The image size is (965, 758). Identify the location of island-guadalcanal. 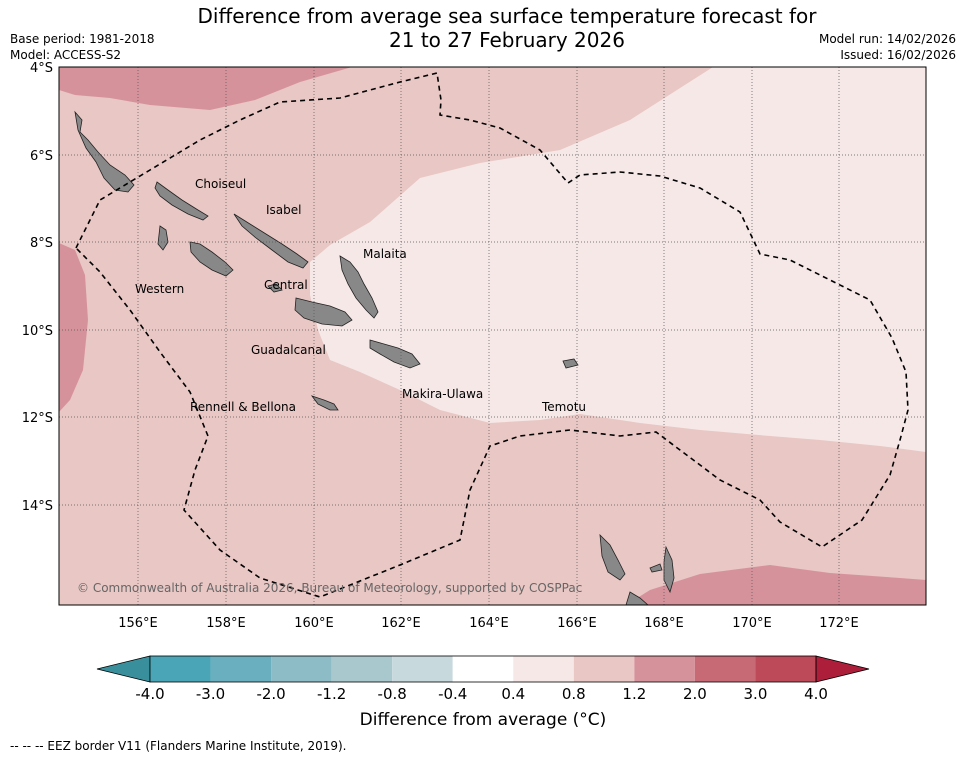
(323, 312).